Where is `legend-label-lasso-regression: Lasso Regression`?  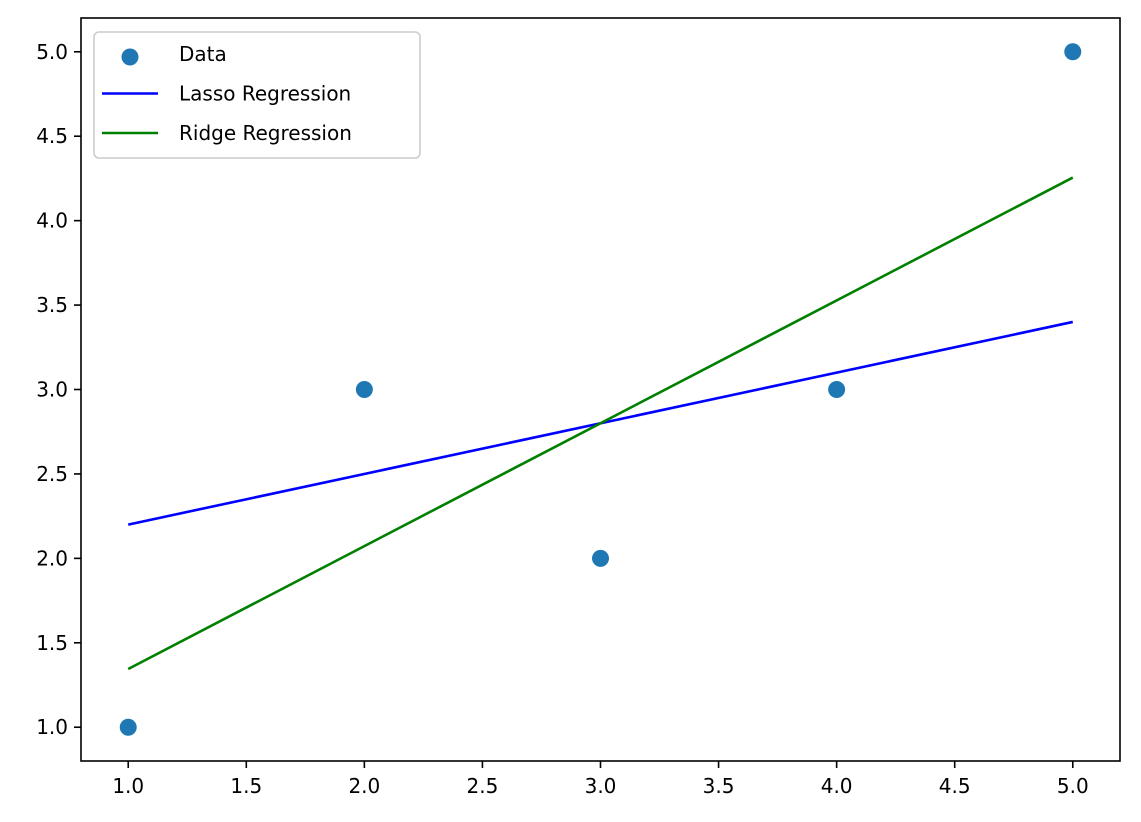
legend-label-lasso-regression: Lasso Regression is located at coordinates (265, 94).